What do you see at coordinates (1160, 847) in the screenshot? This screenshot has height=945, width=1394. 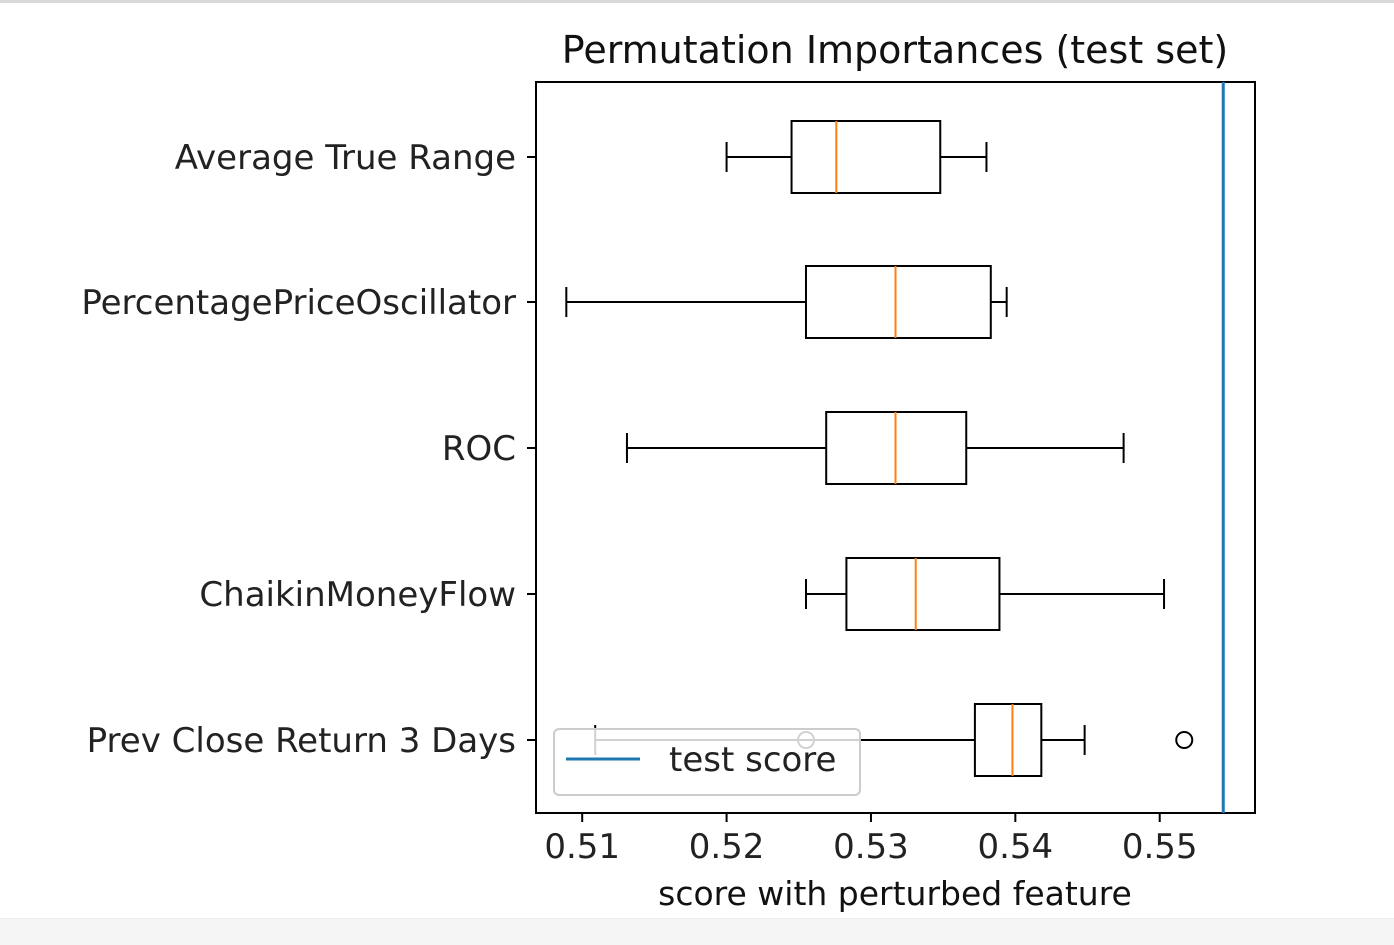 I see `x-tick-label: 0.55` at bounding box center [1160, 847].